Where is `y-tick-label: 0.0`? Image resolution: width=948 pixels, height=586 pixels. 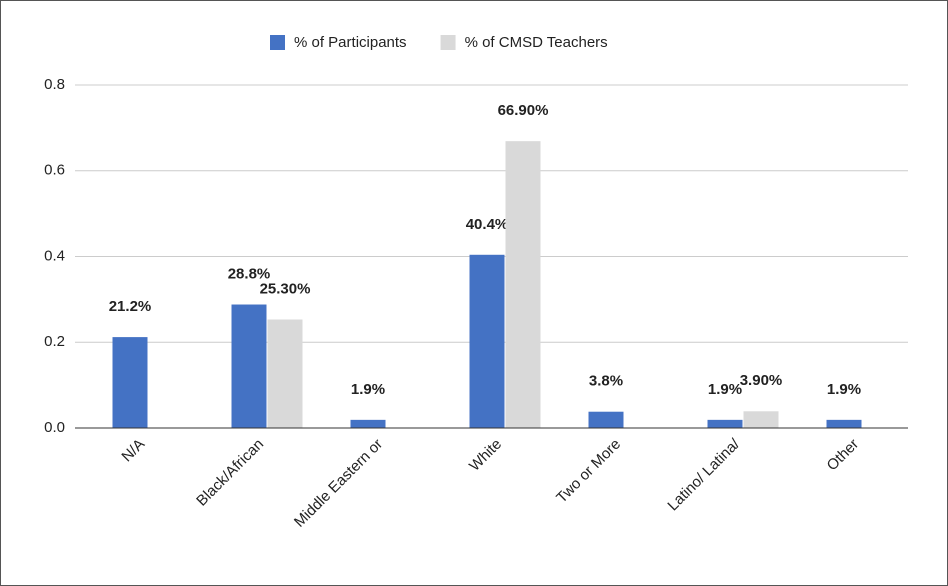 y-tick-label: 0.0 is located at coordinates (54, 427).